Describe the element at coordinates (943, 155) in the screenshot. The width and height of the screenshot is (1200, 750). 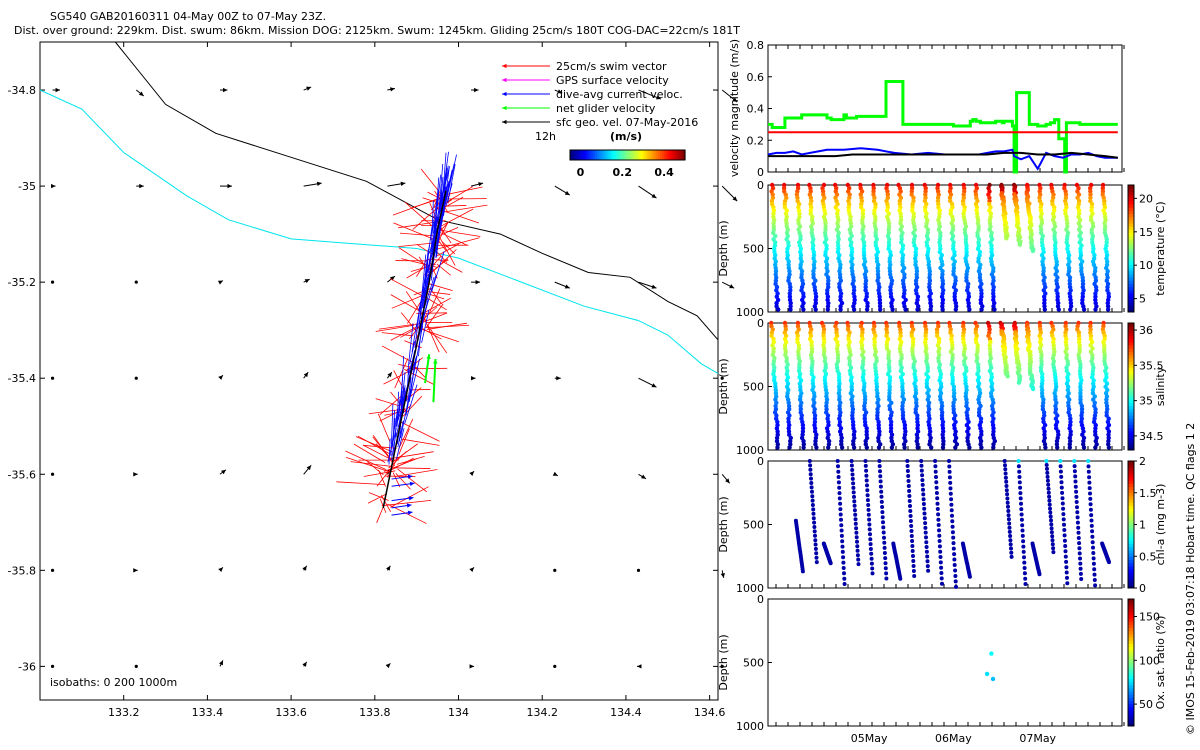
I see `velocity-series-line` at that location.